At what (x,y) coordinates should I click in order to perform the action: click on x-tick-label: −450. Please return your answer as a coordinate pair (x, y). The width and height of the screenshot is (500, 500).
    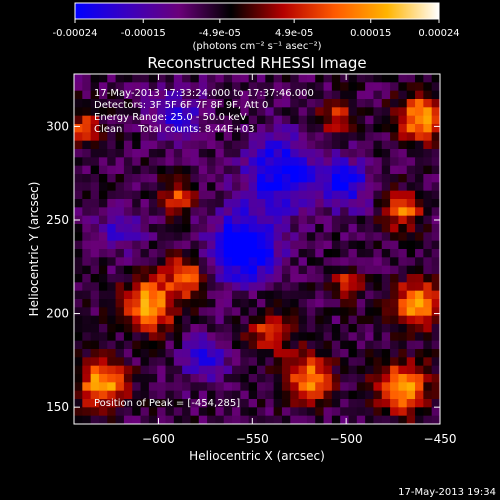
    Looking at the image, I should click on (440, 439).